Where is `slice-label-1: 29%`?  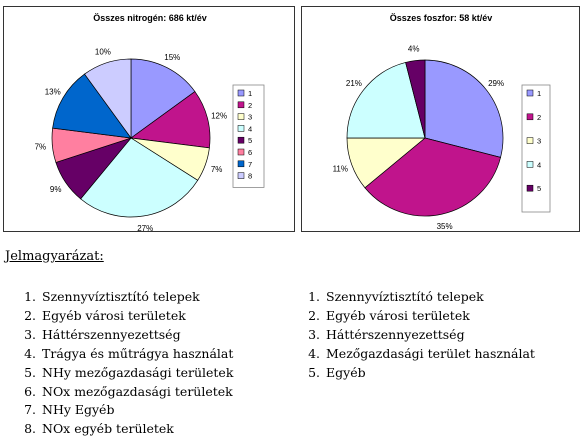 slice-label-1: 29% is located at coordinates (496, 83).